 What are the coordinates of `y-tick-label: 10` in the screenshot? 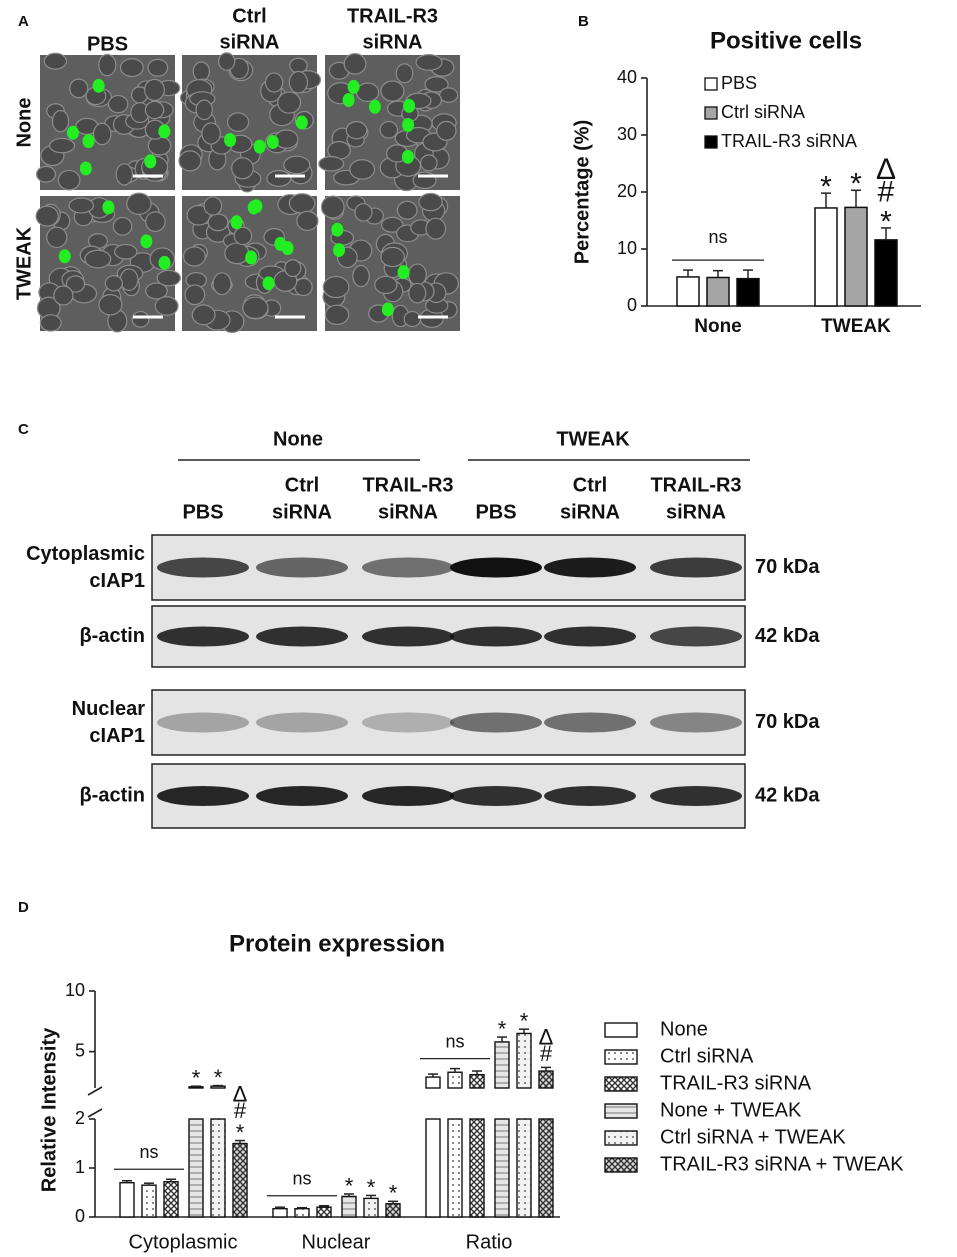 It's located at (627, 248).